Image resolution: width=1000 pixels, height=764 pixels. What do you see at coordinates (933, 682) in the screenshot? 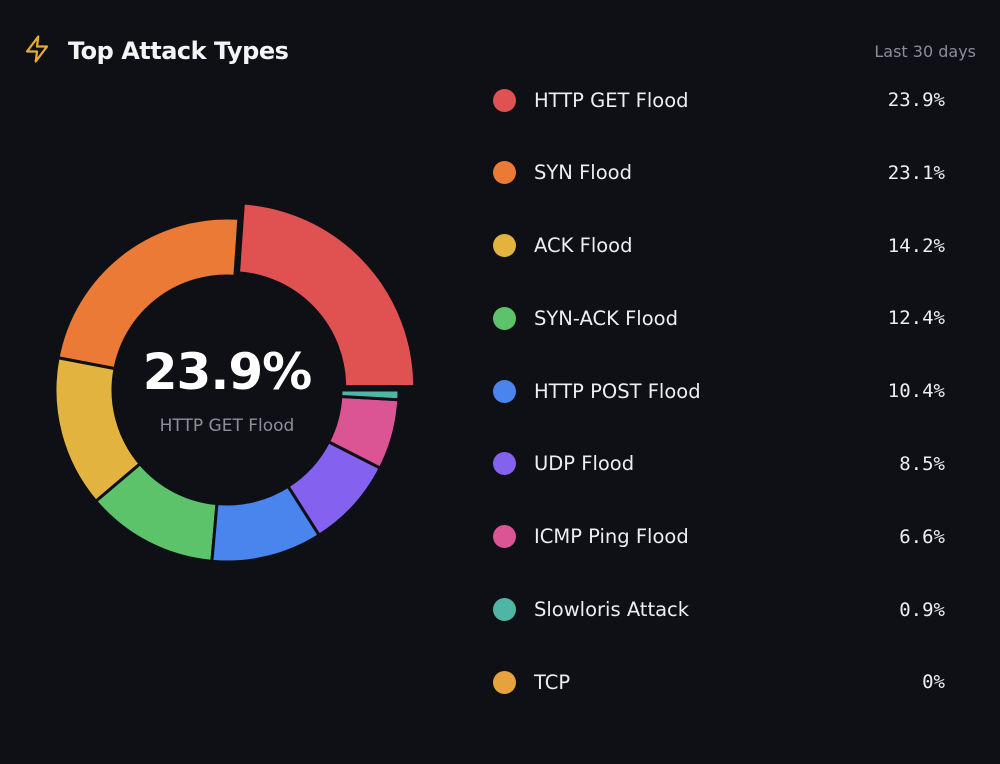
I see `legend-value: 0%` at bounding box center [933, 682].